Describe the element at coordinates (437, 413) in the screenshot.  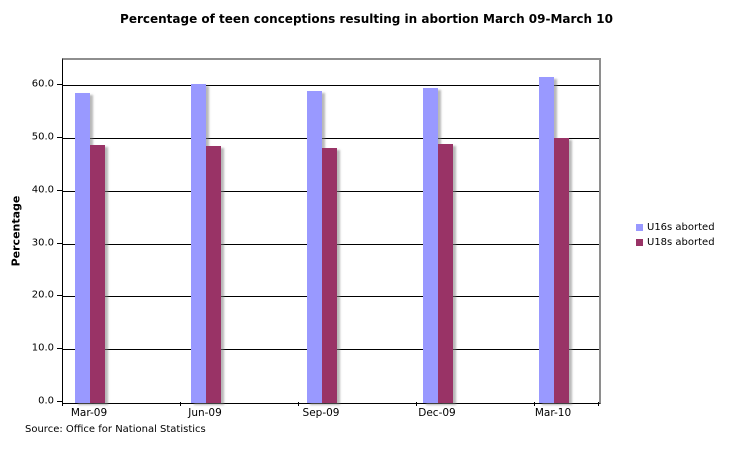
I see `x-tick-label: Dec-09` at that location.